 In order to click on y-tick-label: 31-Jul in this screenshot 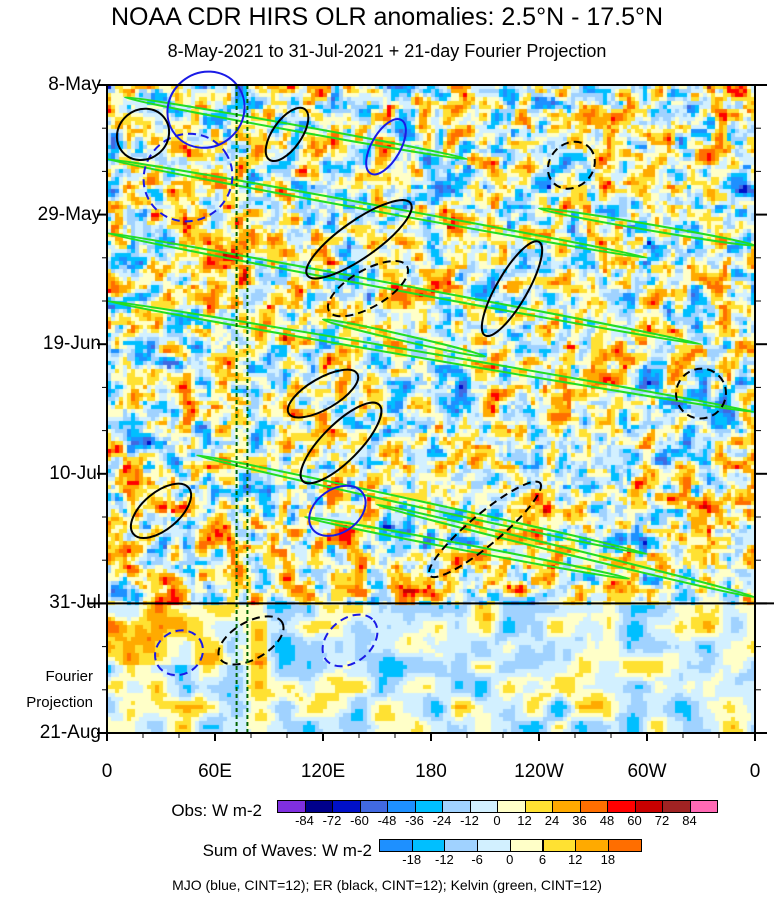, I will do `click(75, 603)`.